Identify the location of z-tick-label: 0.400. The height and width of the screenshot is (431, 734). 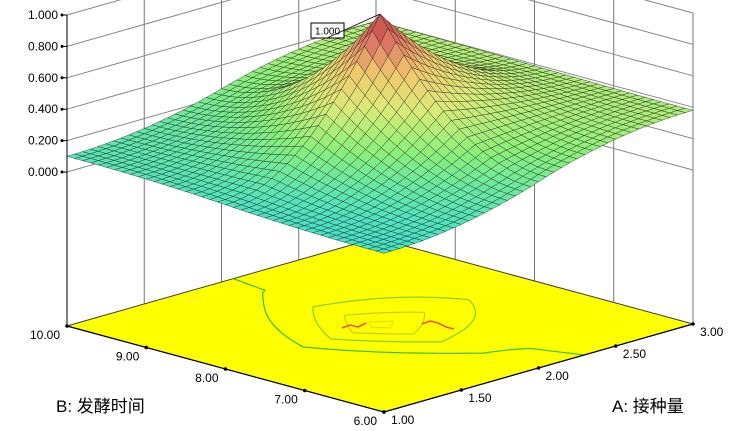
(43, 109).